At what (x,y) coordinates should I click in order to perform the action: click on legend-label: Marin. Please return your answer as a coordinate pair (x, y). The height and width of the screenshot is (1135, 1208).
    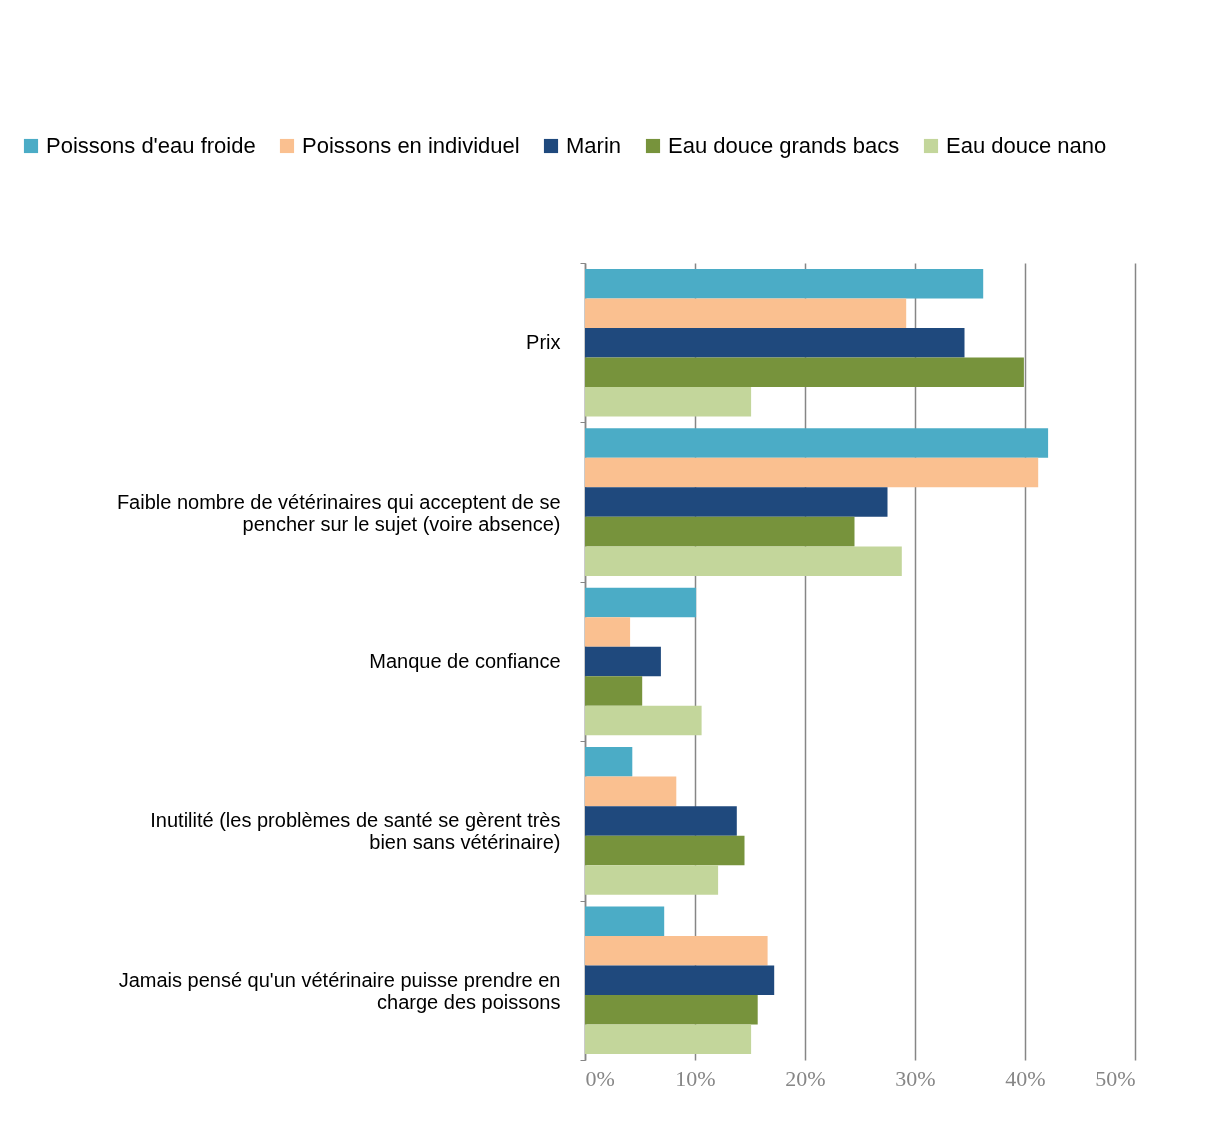
    Looking at the image, I should click on (594, 145).